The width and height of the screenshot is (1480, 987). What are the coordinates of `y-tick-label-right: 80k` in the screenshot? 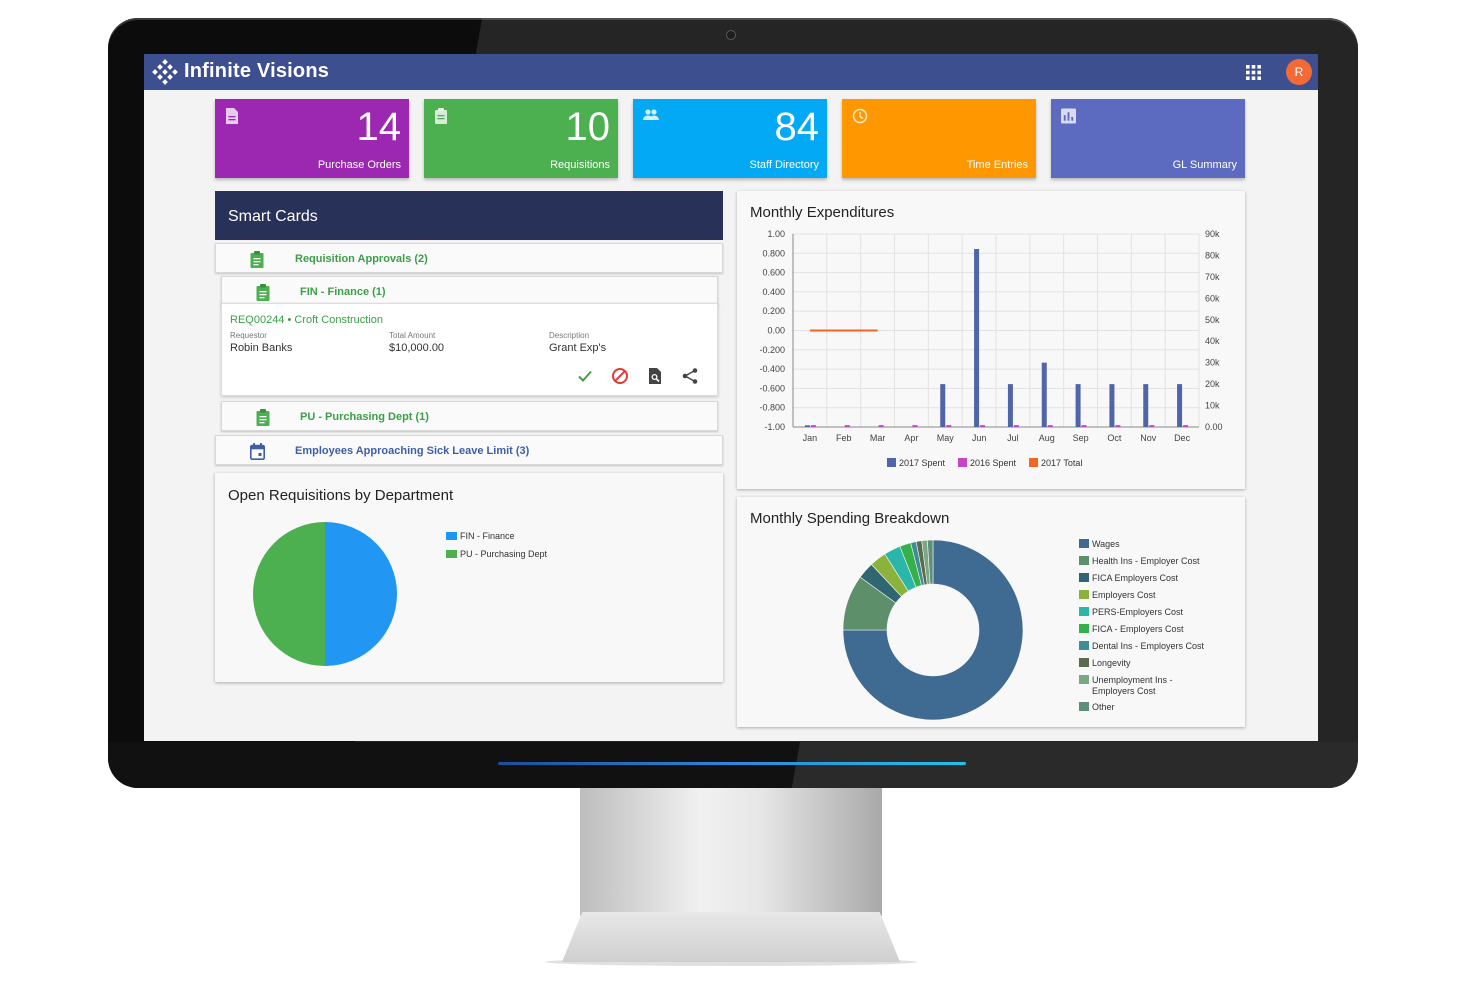 It's located at (1212, 255).